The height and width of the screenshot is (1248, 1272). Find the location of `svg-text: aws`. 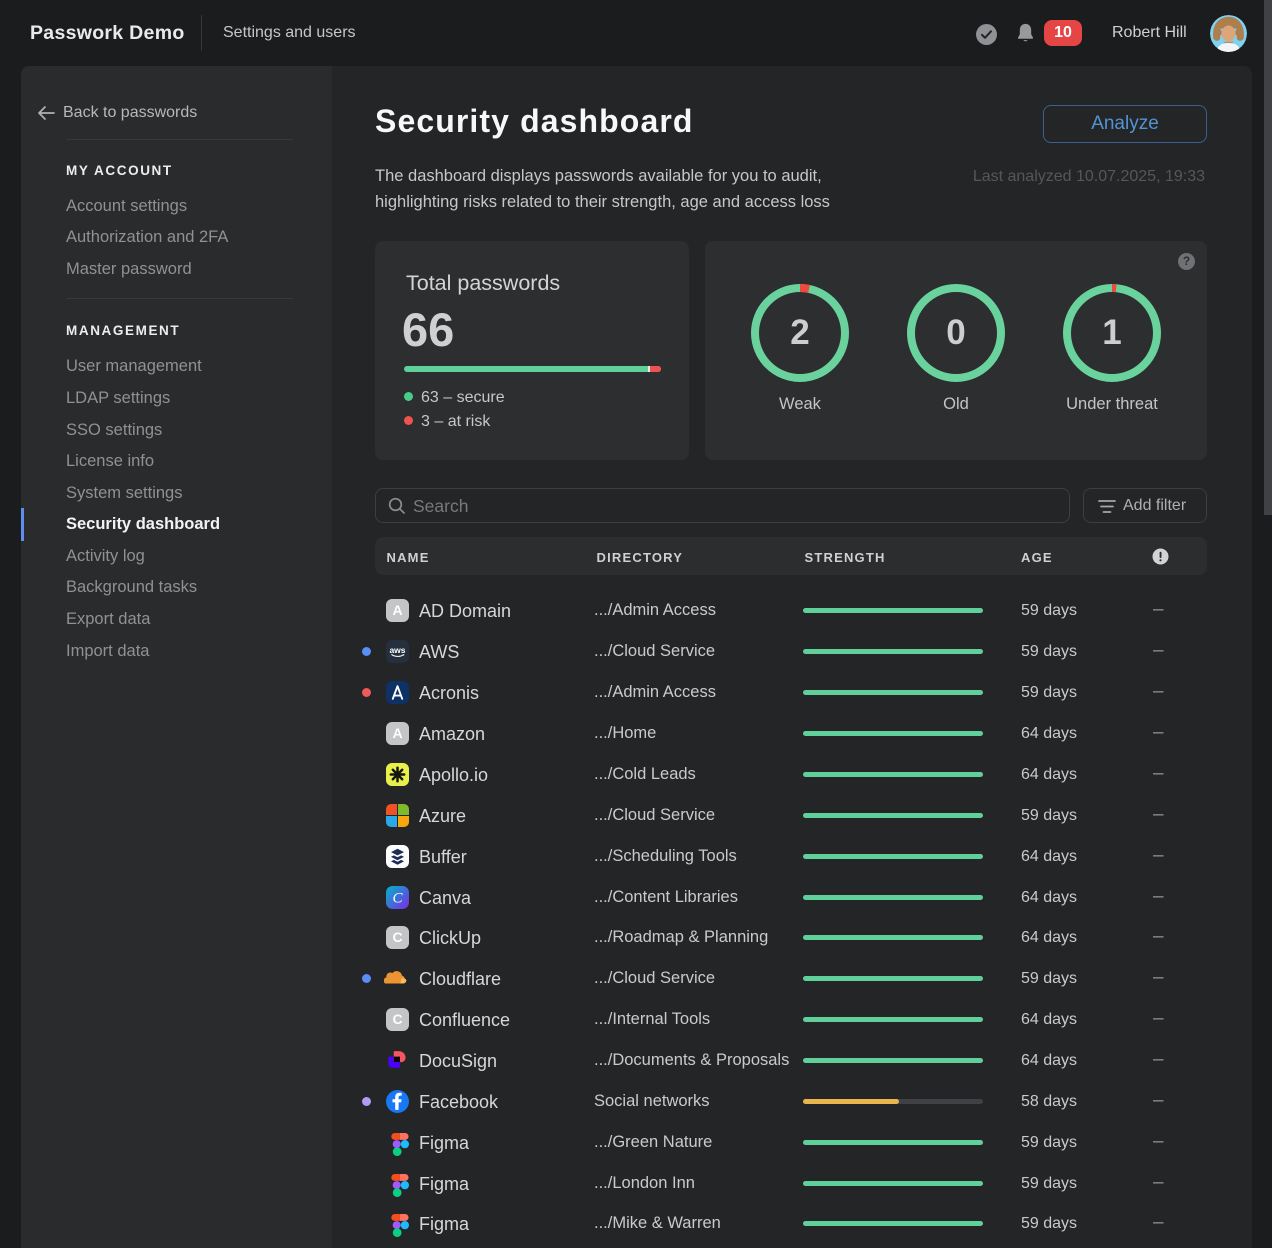

svg-text: aws is located at coordinates (397, 650).